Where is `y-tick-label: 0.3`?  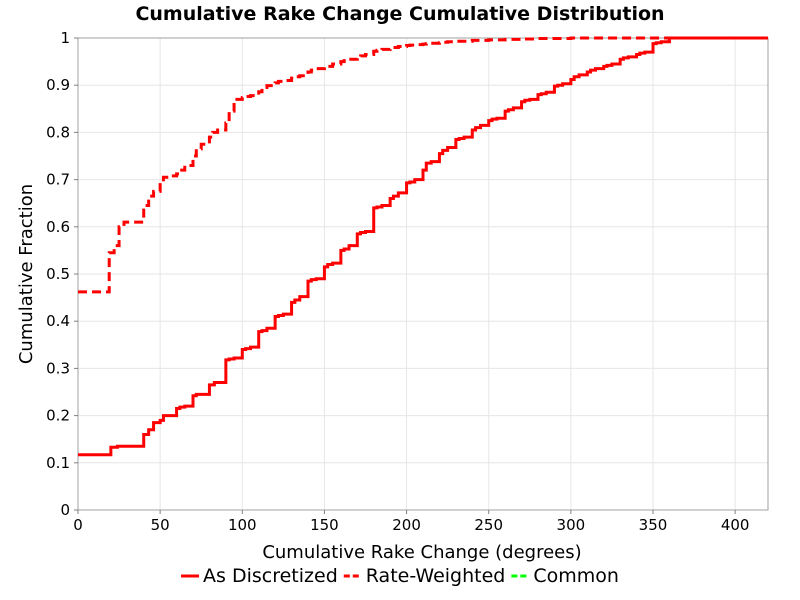
y-tick-label: 0.3 is located at coordinates (58, 368).